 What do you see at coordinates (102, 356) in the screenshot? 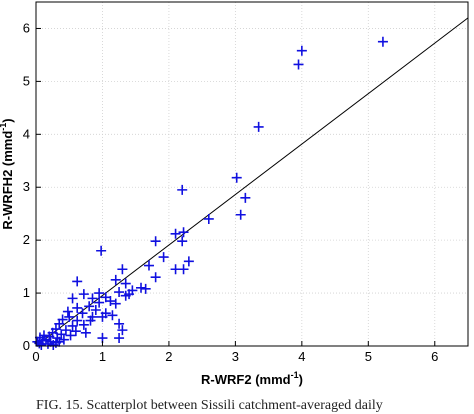
I see `x-tick-label: 1` at bounding box center [102, 356].